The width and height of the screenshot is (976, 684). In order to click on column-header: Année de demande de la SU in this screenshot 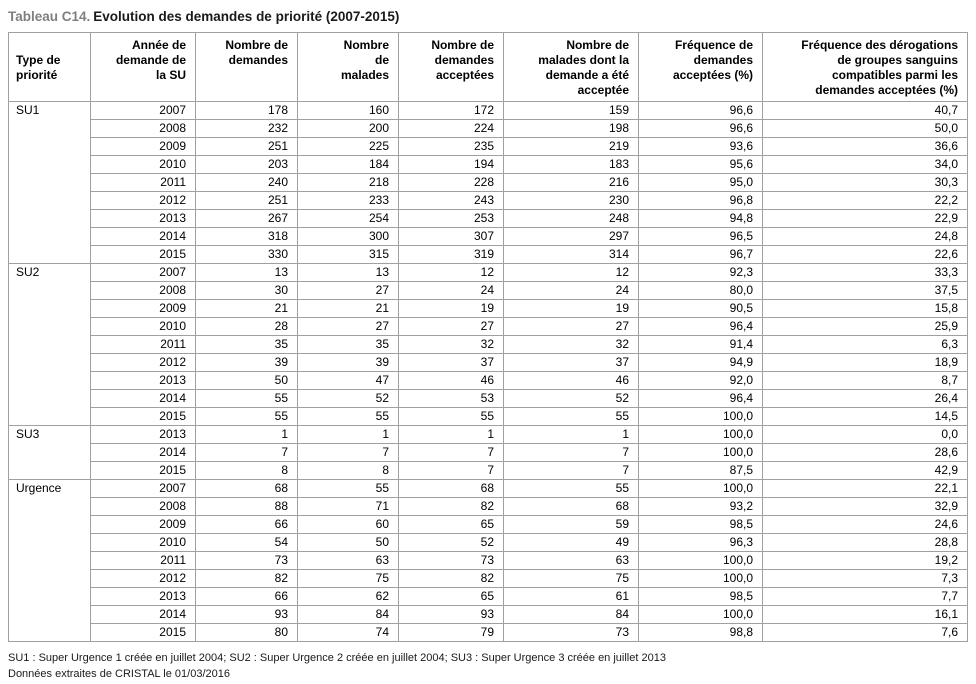, I will do `click(143, 67)`.